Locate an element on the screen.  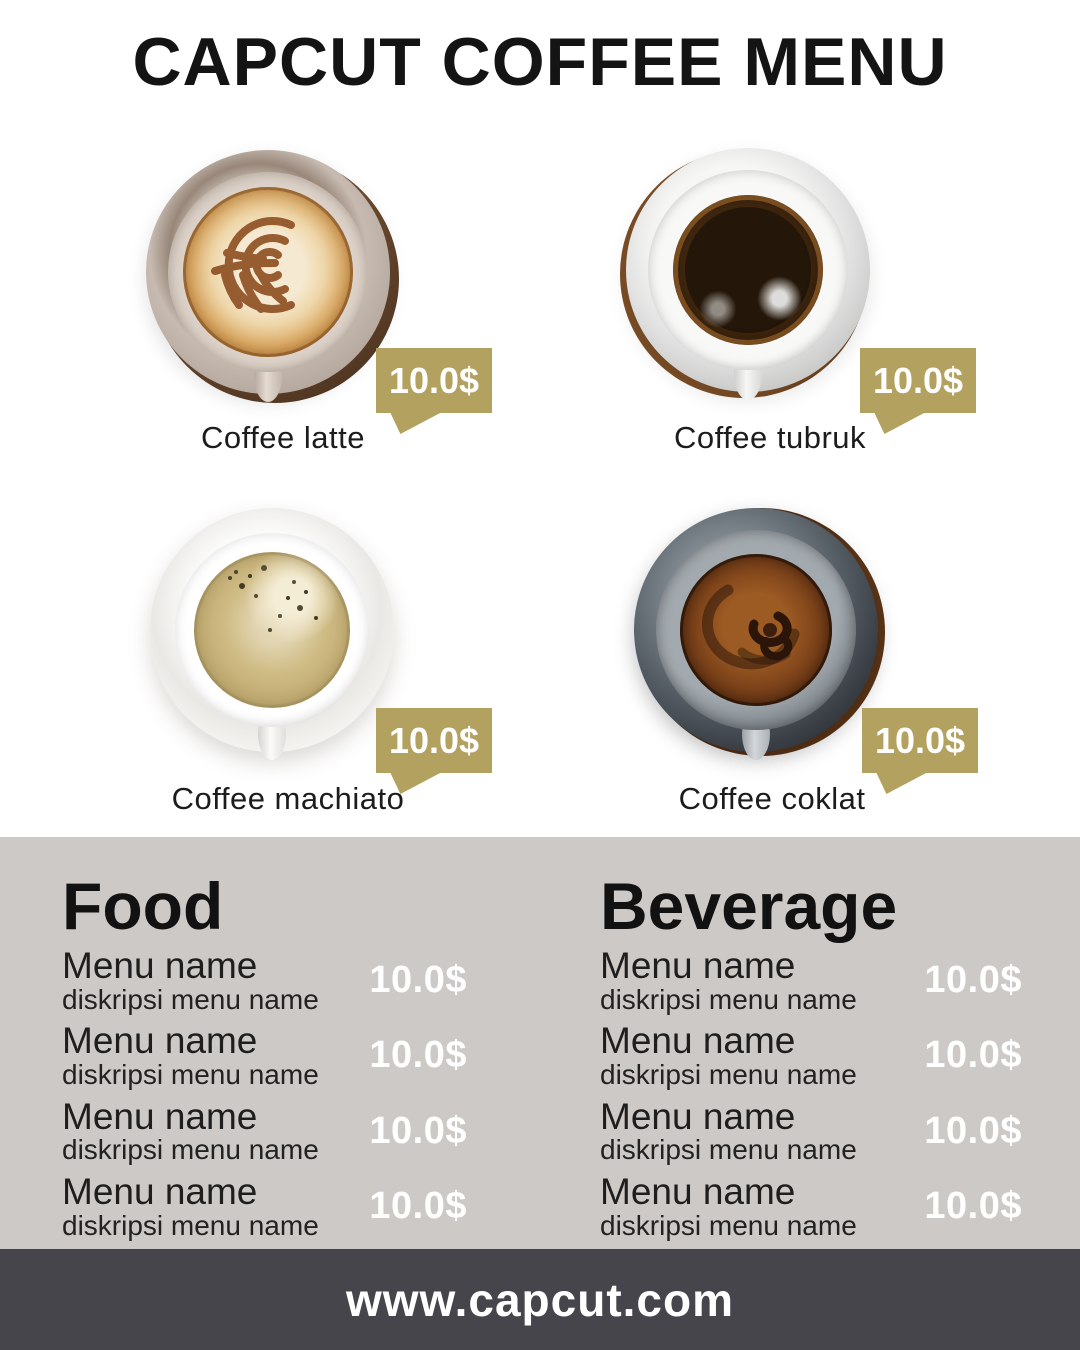
price-tag-coklat: 10.0$ is located at coordinates (920, 751).